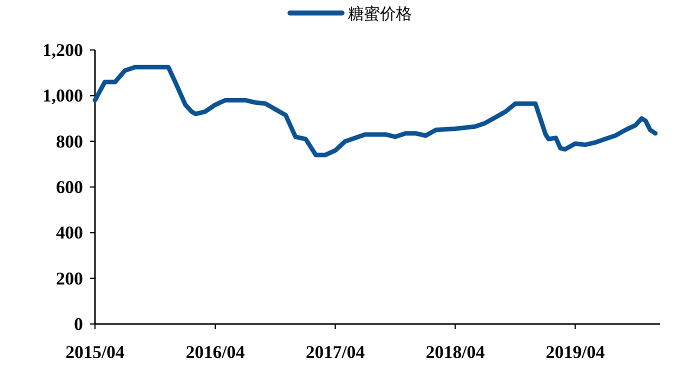 This screenshot has width=700, height=373. I want to click on x-tick-label: 2018/04, so click(455, 352).